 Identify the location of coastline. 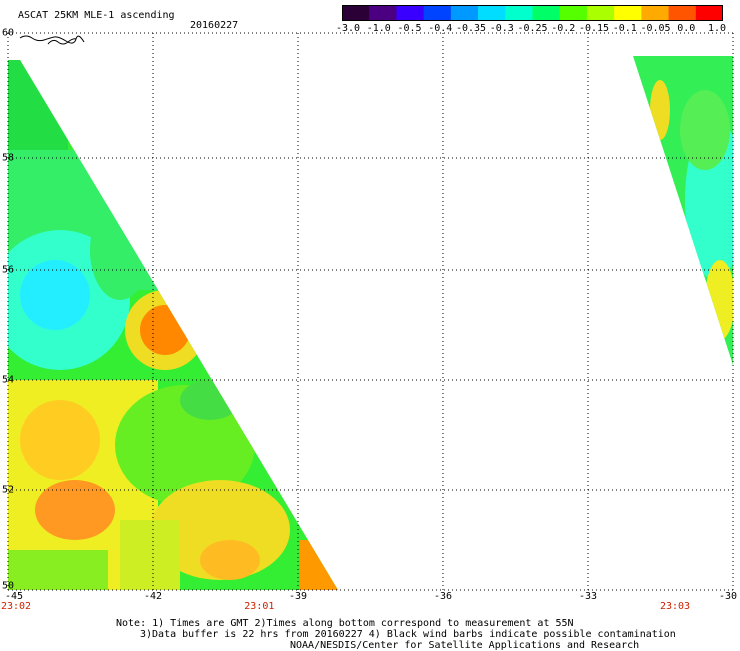
(52, 40).